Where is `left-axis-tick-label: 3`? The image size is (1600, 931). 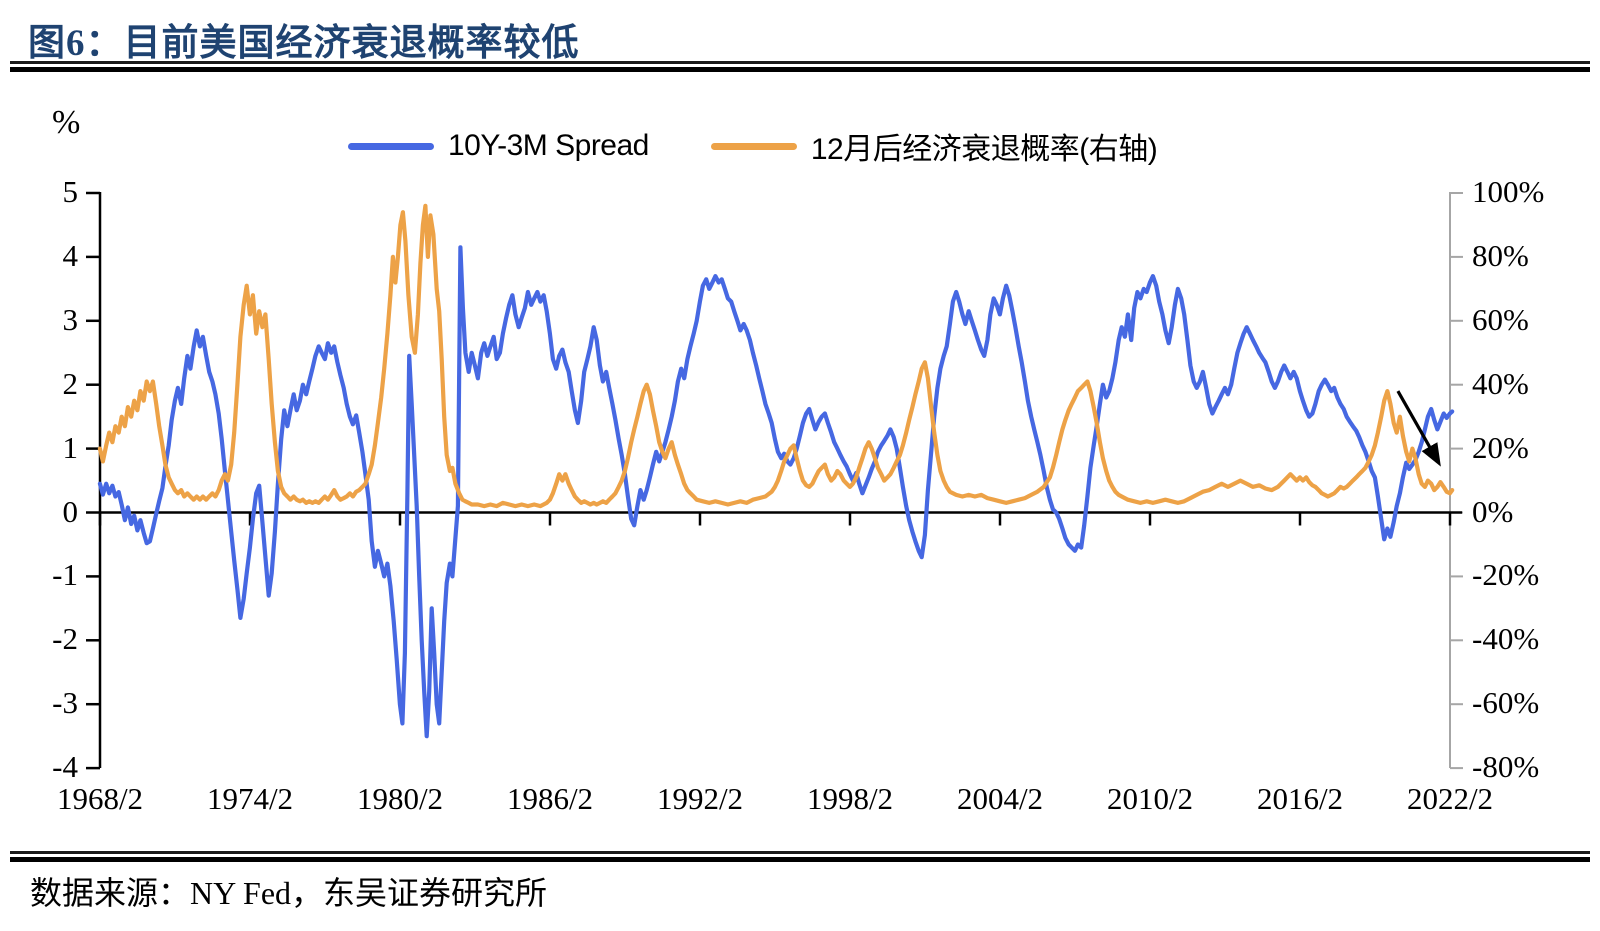 left-axis-tick-label: 3 is located at coordinates (70, 319).